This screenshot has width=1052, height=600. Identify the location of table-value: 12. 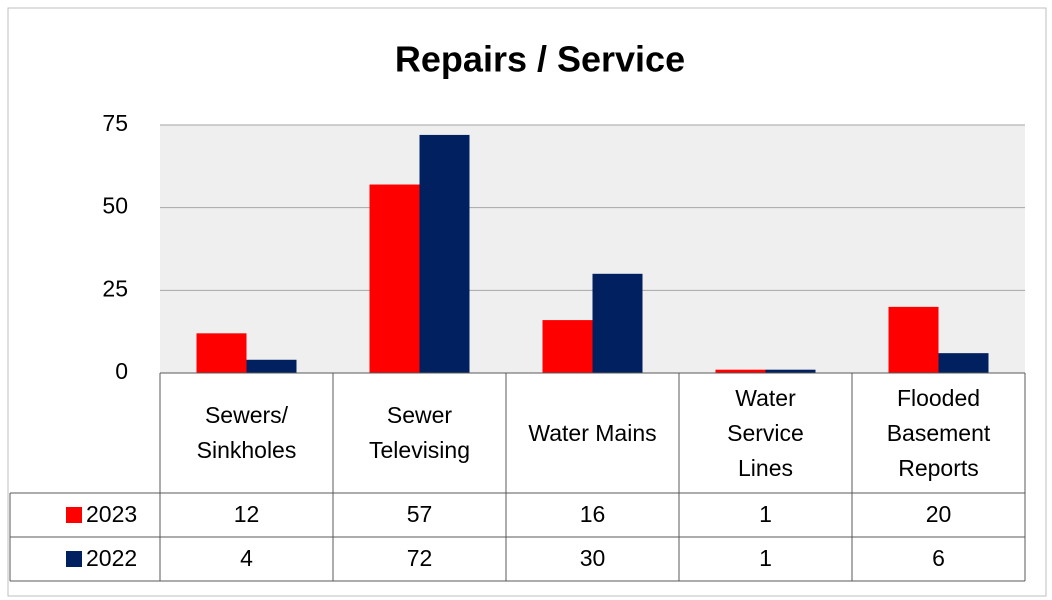
(247, 514).